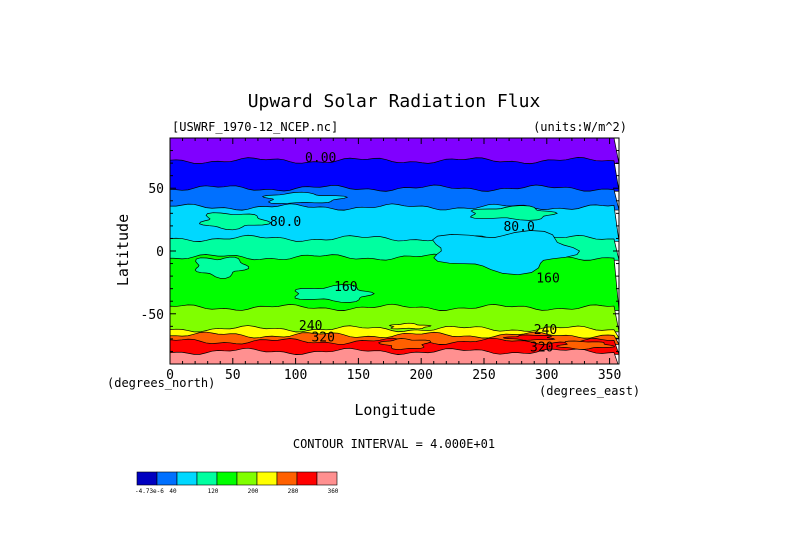 This screenshot has height=558, width=789. Describe the element at coordinates (149, 491) in the screenshot. I see `colorbar-tick-label: -4.73e-6` at that location.